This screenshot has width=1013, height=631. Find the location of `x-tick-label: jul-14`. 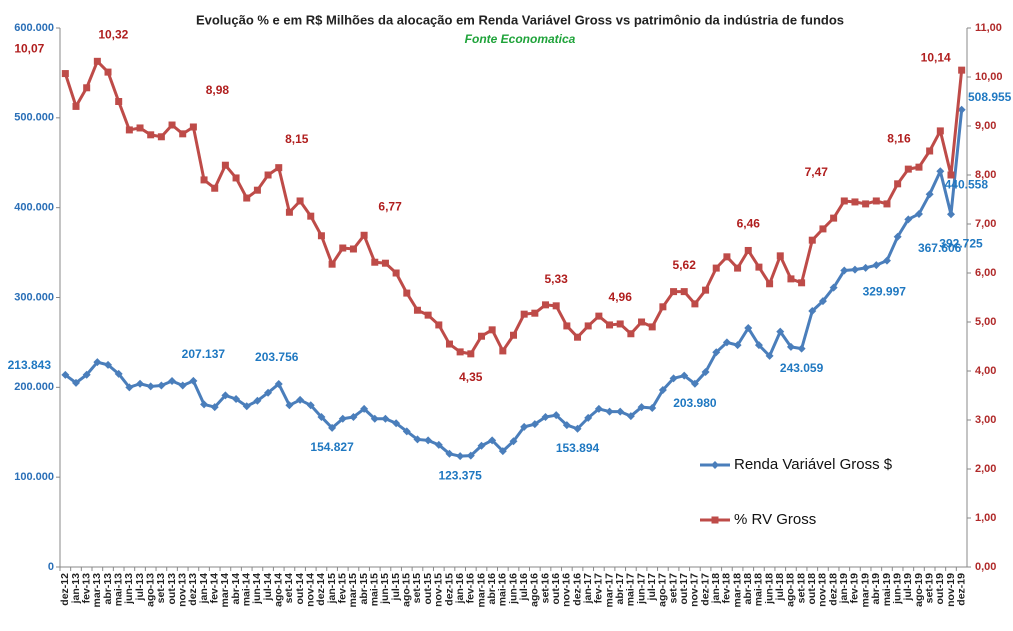

x-tick-label: jul-14 is located at coordinates (268, 587).